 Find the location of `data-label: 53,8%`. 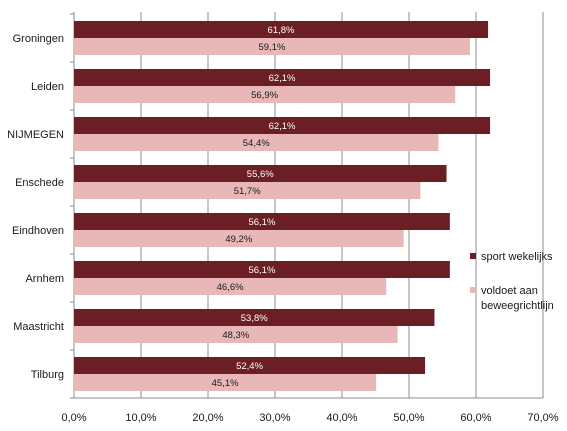

data-label: 53,8% is located at coordinates (254, 318).